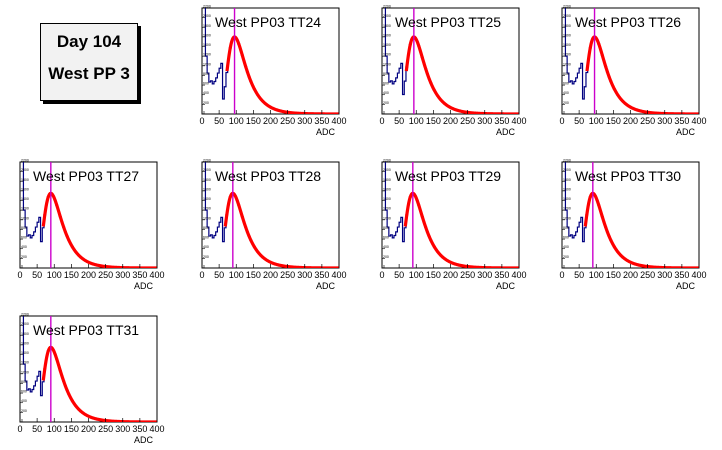 Image resolution: width=722 pixels, height=450 pixels. What do you see at coordinates (204, 113) in the screenshot?
I see `y-tick-label: 0` at bounding box center [204, 113].